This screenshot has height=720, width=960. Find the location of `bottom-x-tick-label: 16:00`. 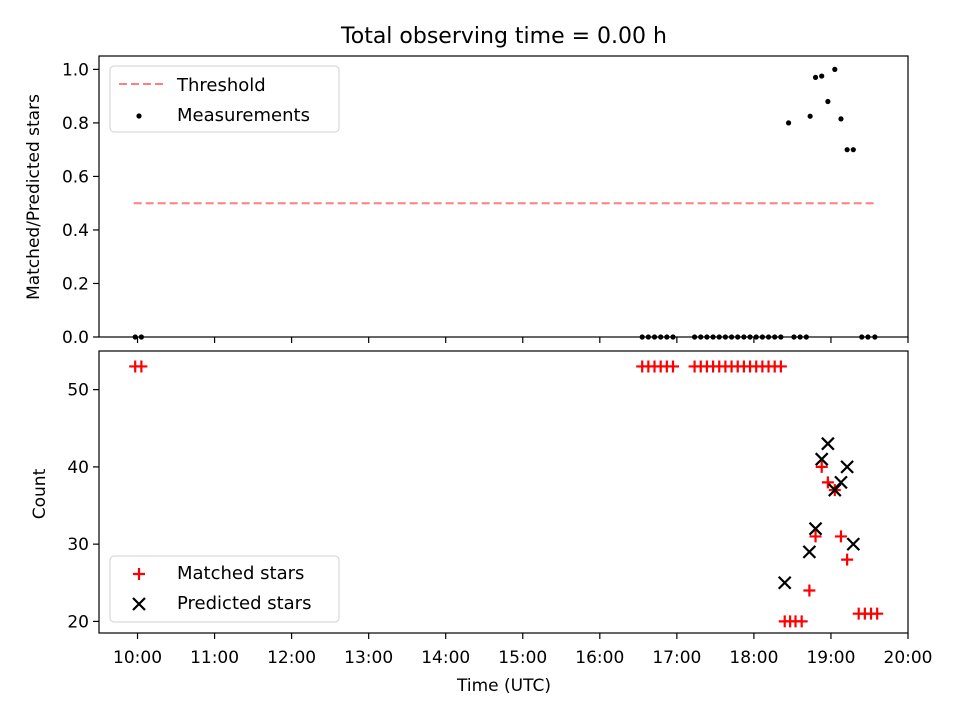

bottom-x-tick-label: 16:00 is located at coordinates (599, 658).